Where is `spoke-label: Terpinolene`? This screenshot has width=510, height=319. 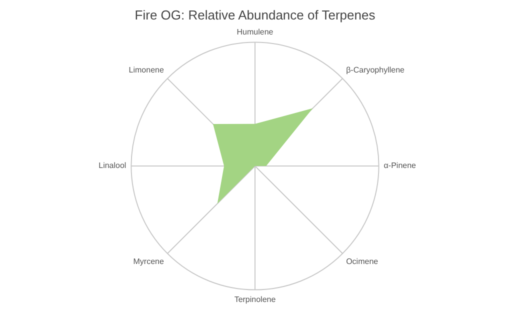
spoke-label: Terpinolene is located at coordinates (255, 299).